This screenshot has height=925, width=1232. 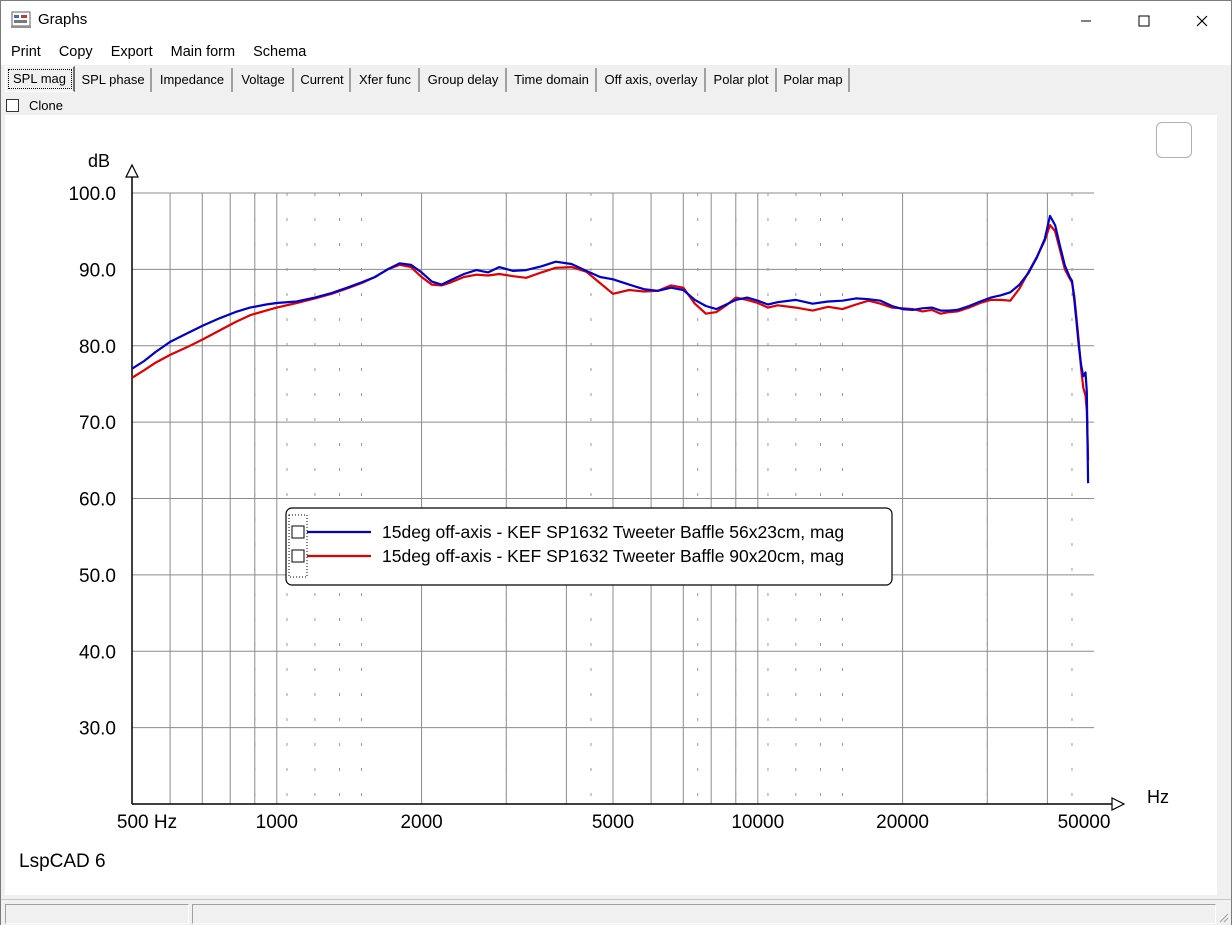 What do you see at coordinates (421, 822) in the screenshot?
I see `x-tick-label: 2000` at bounding box center [421, 822].